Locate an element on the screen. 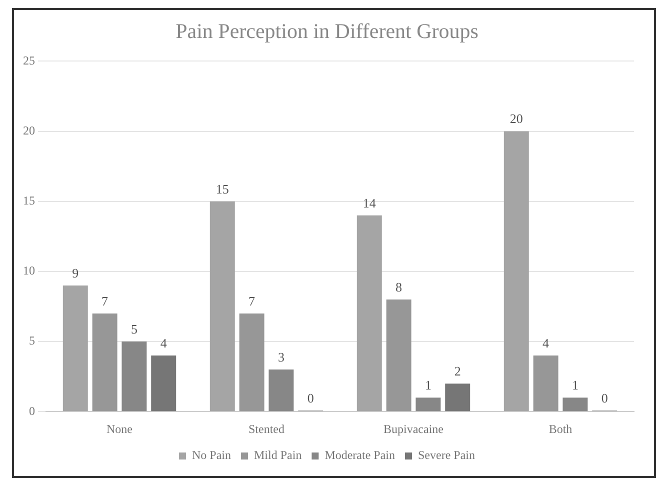 The height and width of the screenshot is (482, 665). x-tick-label: Bupivacaine is located at coordinates (414, 429).